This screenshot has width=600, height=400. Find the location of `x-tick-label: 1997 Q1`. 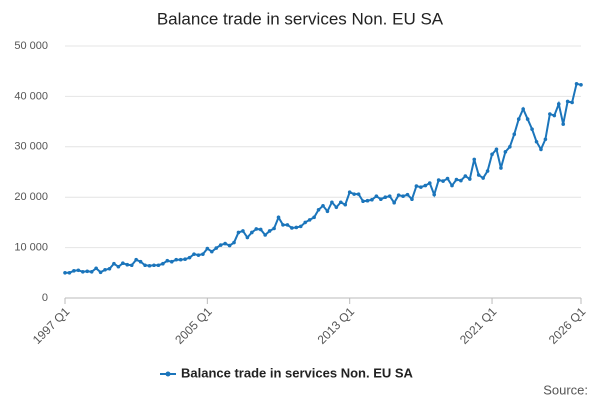

x-tick-label: 1997 Q1 is located at coordinates (51, 325).